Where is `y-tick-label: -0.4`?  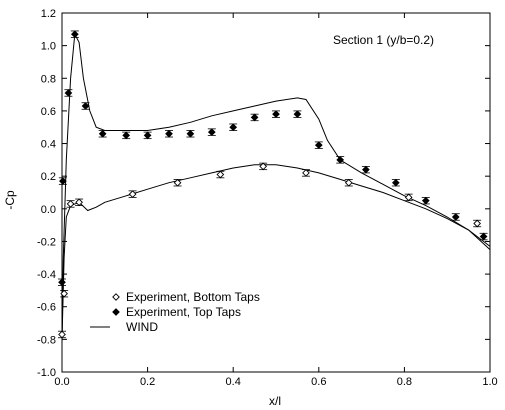
y-tick-label: -0.4 is located at coordinates (46, 275).